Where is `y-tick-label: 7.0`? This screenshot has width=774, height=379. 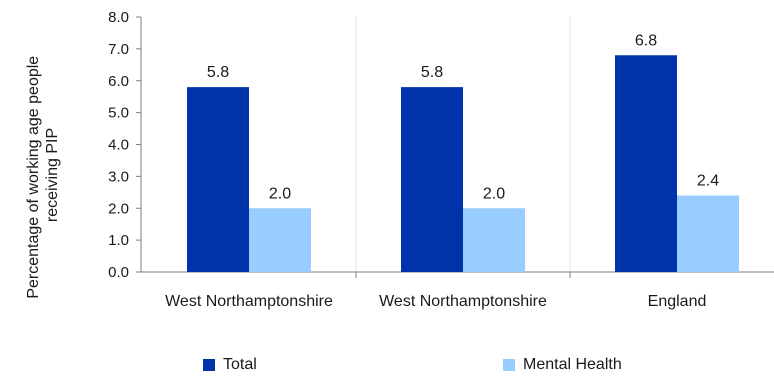 y-tick-label: 7.0 is located at coordinates (118, 49).